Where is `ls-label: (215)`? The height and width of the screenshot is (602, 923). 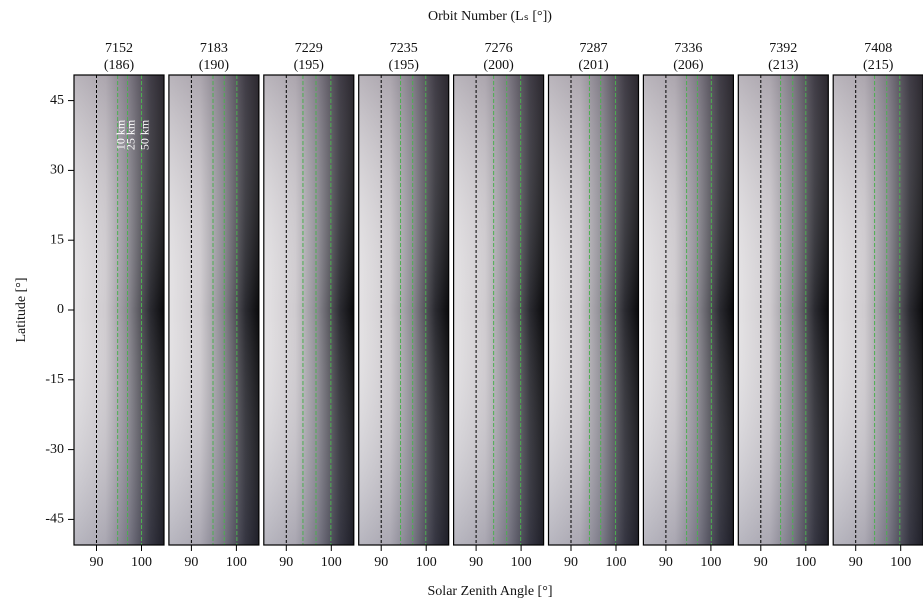
ls-label: (215) is located at coordinates (878, 65).